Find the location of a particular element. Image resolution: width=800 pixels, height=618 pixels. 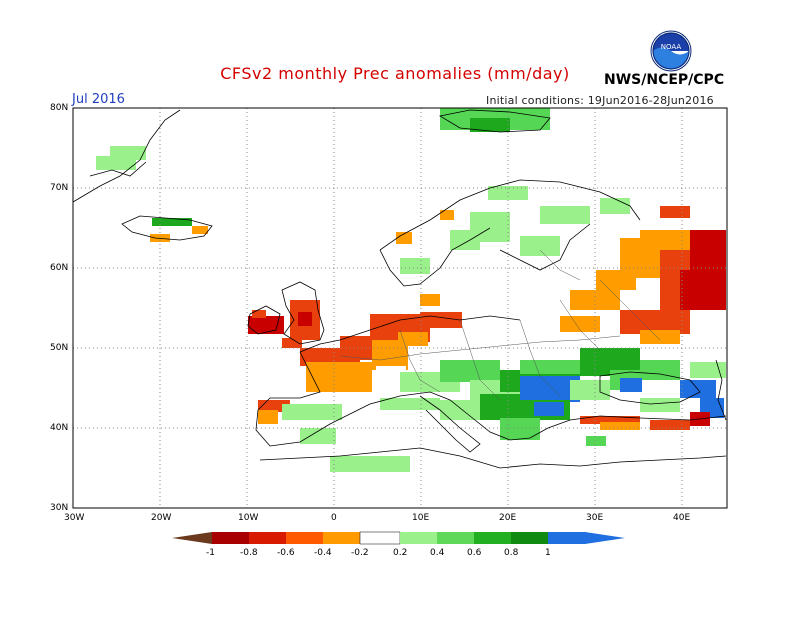

lon-label: 30E is located at coordinates (595, 518).